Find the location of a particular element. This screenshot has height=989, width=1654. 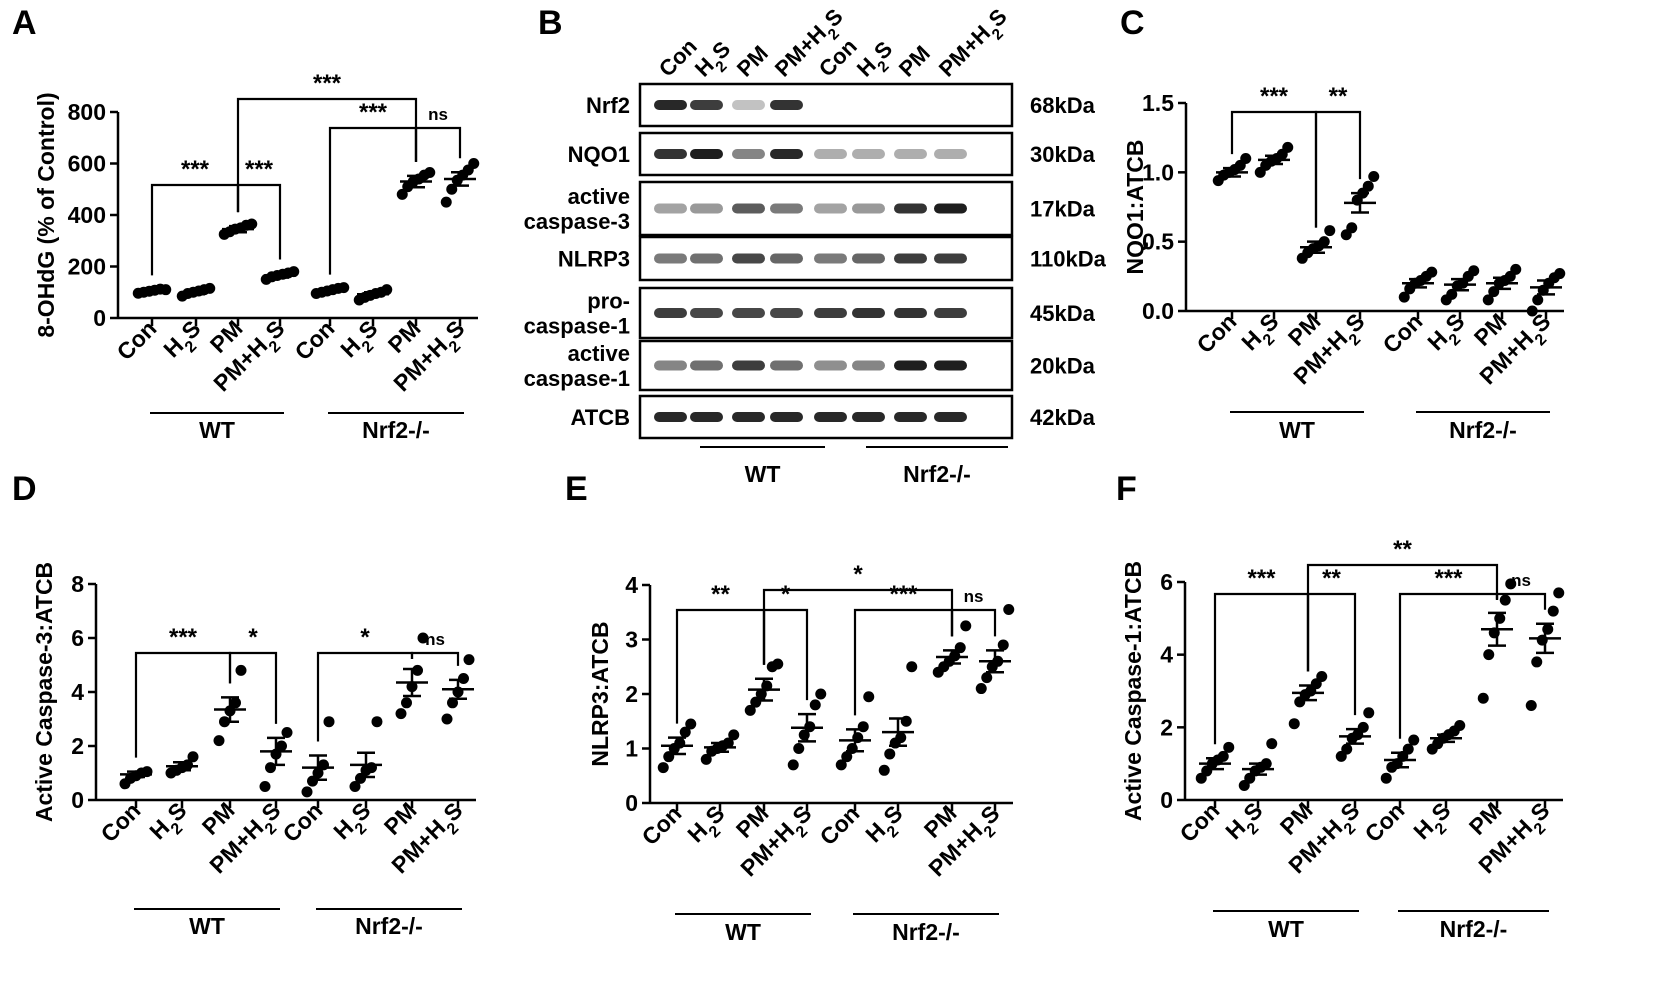

lane-label: PM+H2S is located at coordinates (975, 45).